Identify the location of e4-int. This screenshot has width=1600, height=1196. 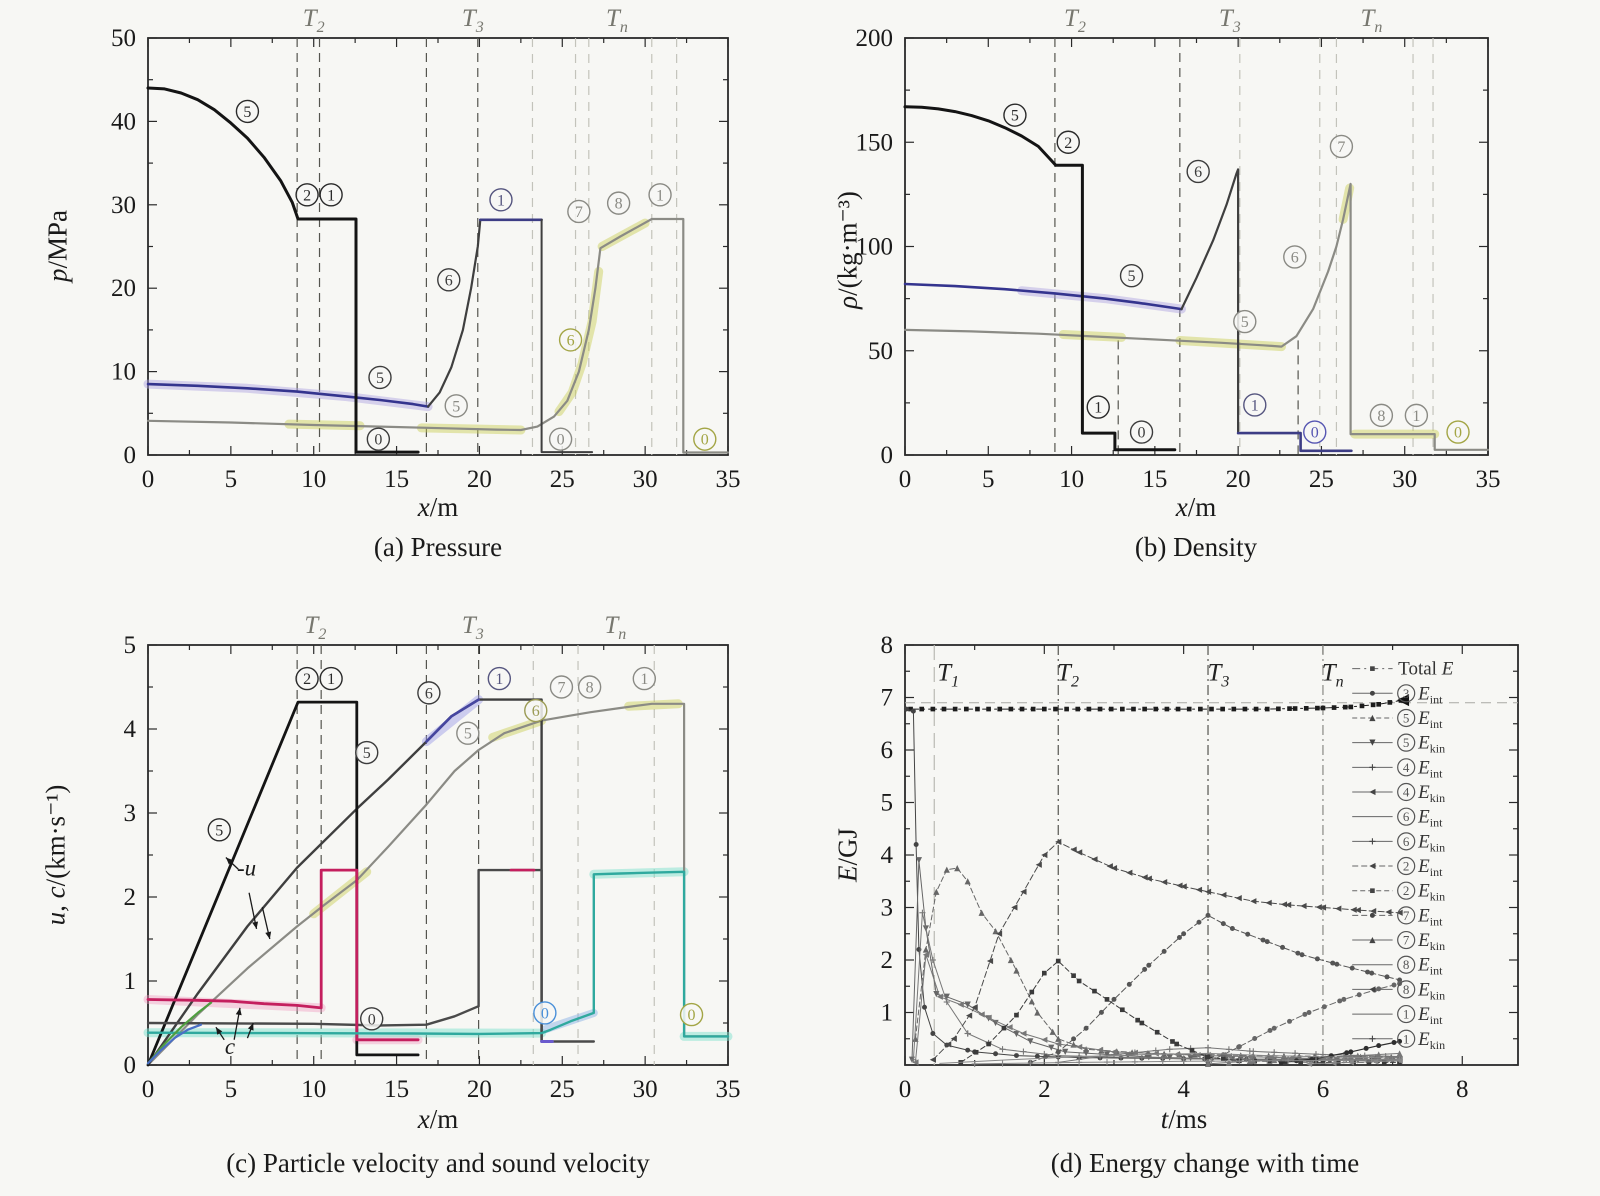
(1156, 986).